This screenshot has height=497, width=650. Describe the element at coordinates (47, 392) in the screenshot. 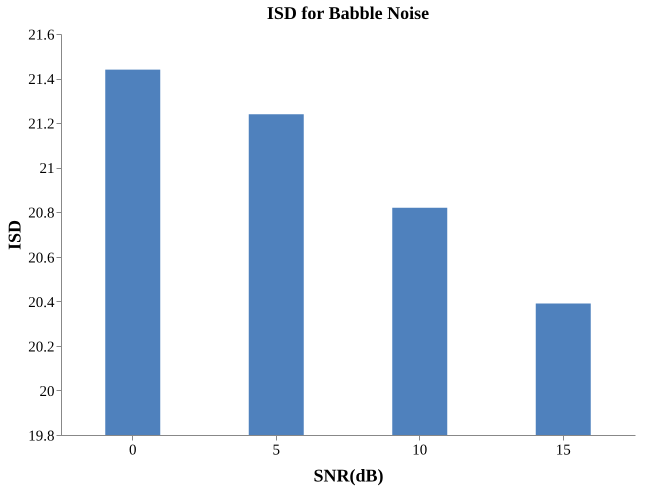

I see `y-tick-label: 20` at that location.